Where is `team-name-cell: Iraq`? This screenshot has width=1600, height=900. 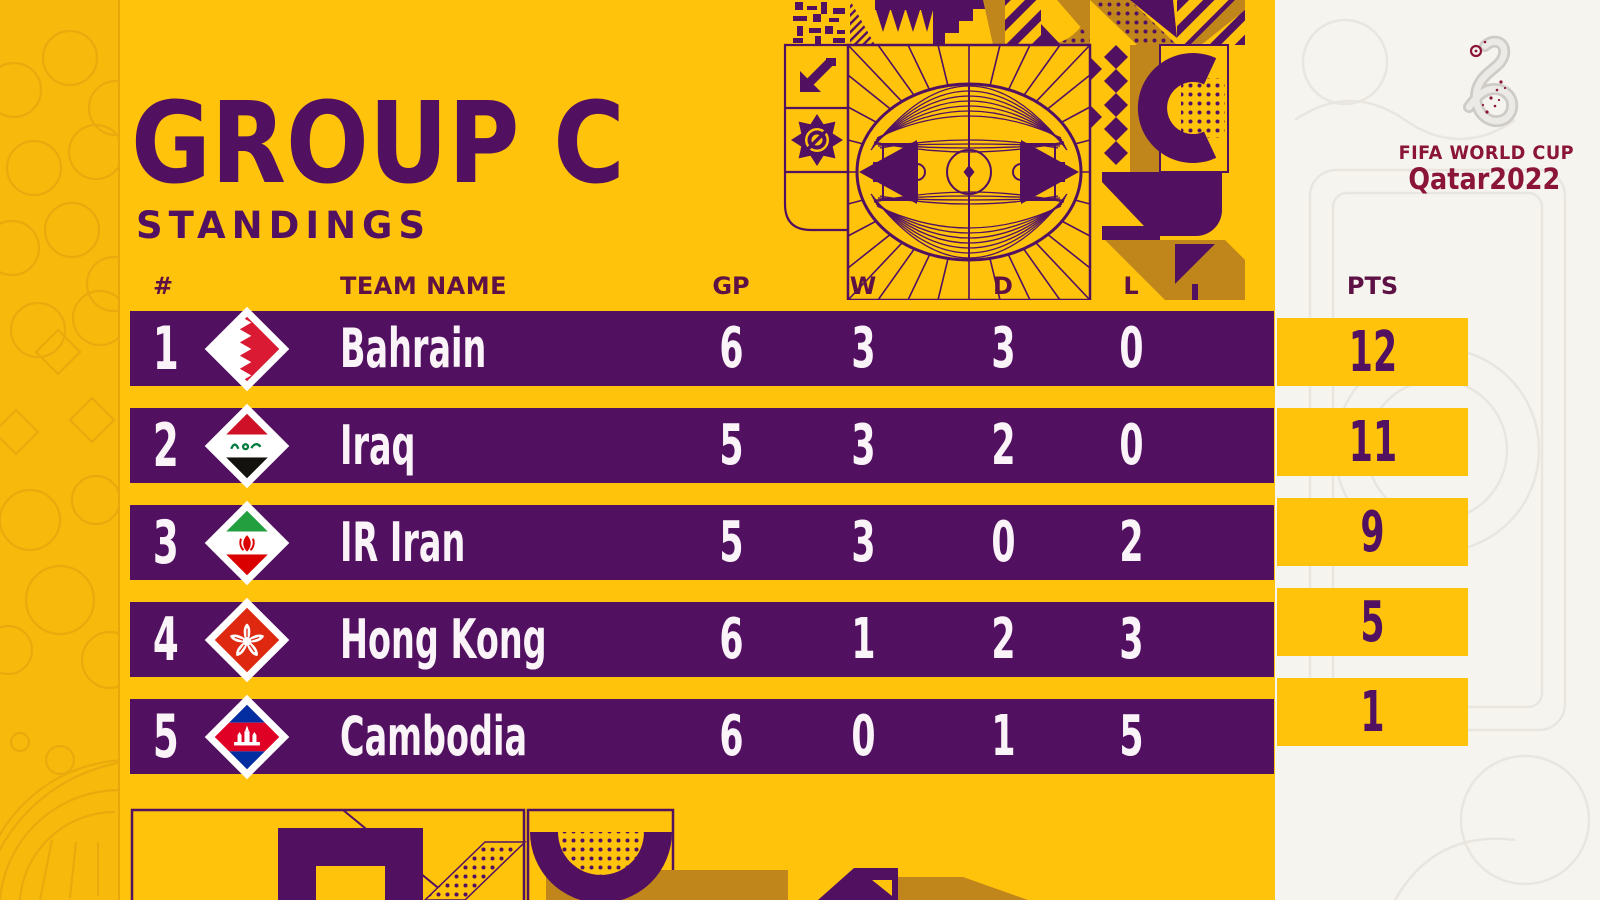
team-name-cell: Iraq is located at coordinates (378, 445).